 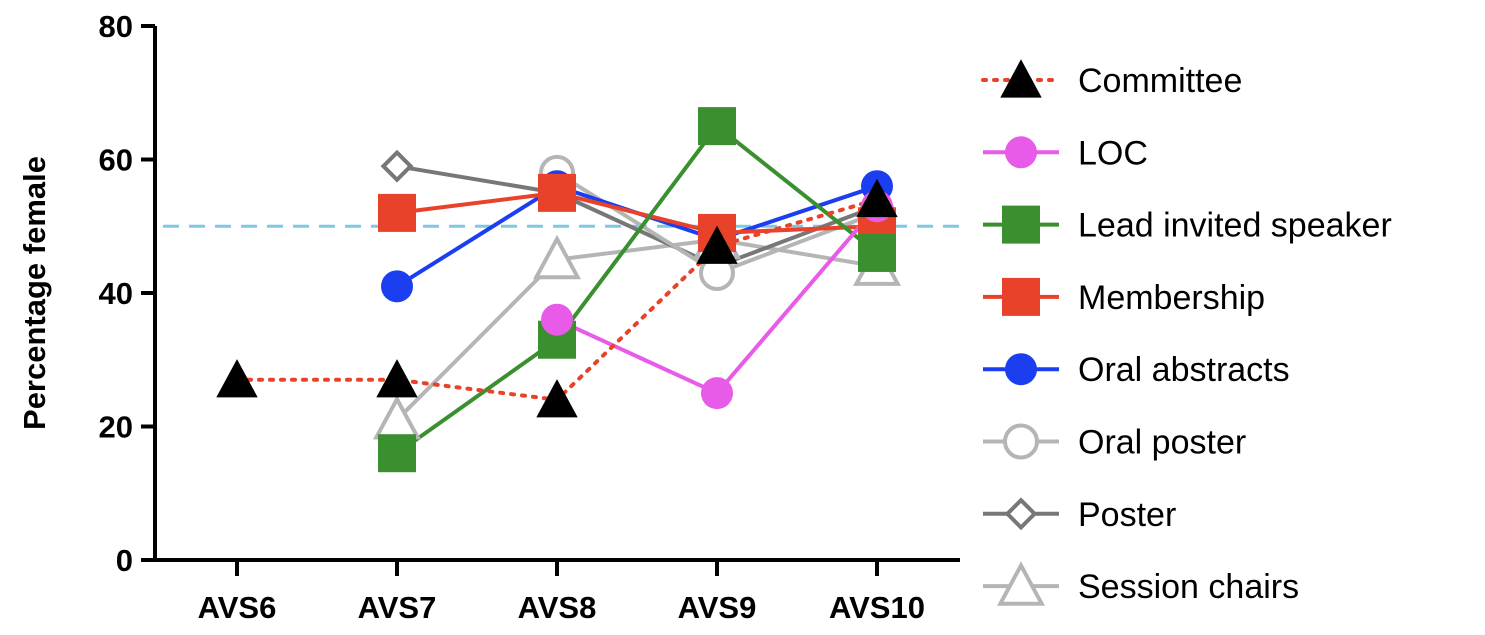 I want to click on legend-item-committee: Committee, so click(x=1111, y=79).